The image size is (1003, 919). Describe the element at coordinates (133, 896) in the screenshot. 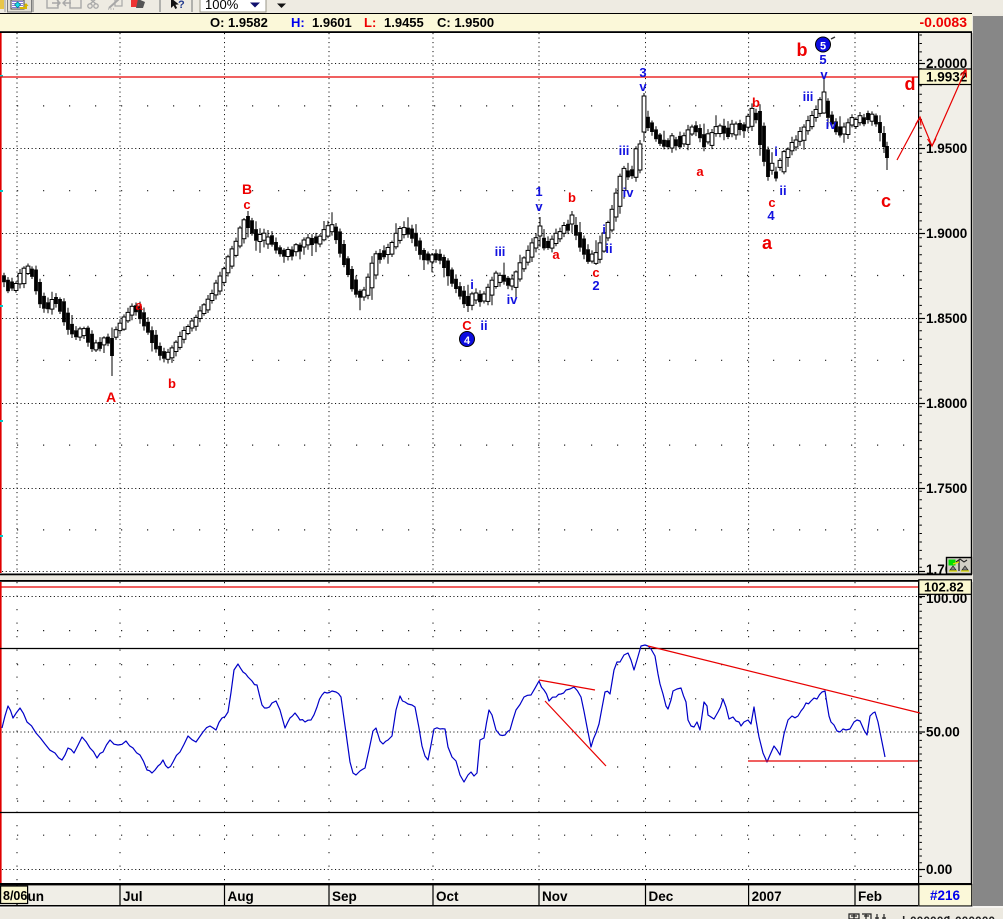

I see `svg-text: Jul` at that location.